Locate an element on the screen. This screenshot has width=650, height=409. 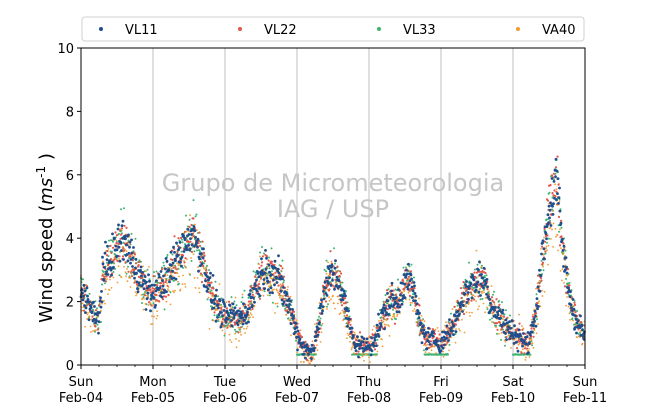
y-axis-label-prefix: Wind speed ( is located at coordinates (46, 264).